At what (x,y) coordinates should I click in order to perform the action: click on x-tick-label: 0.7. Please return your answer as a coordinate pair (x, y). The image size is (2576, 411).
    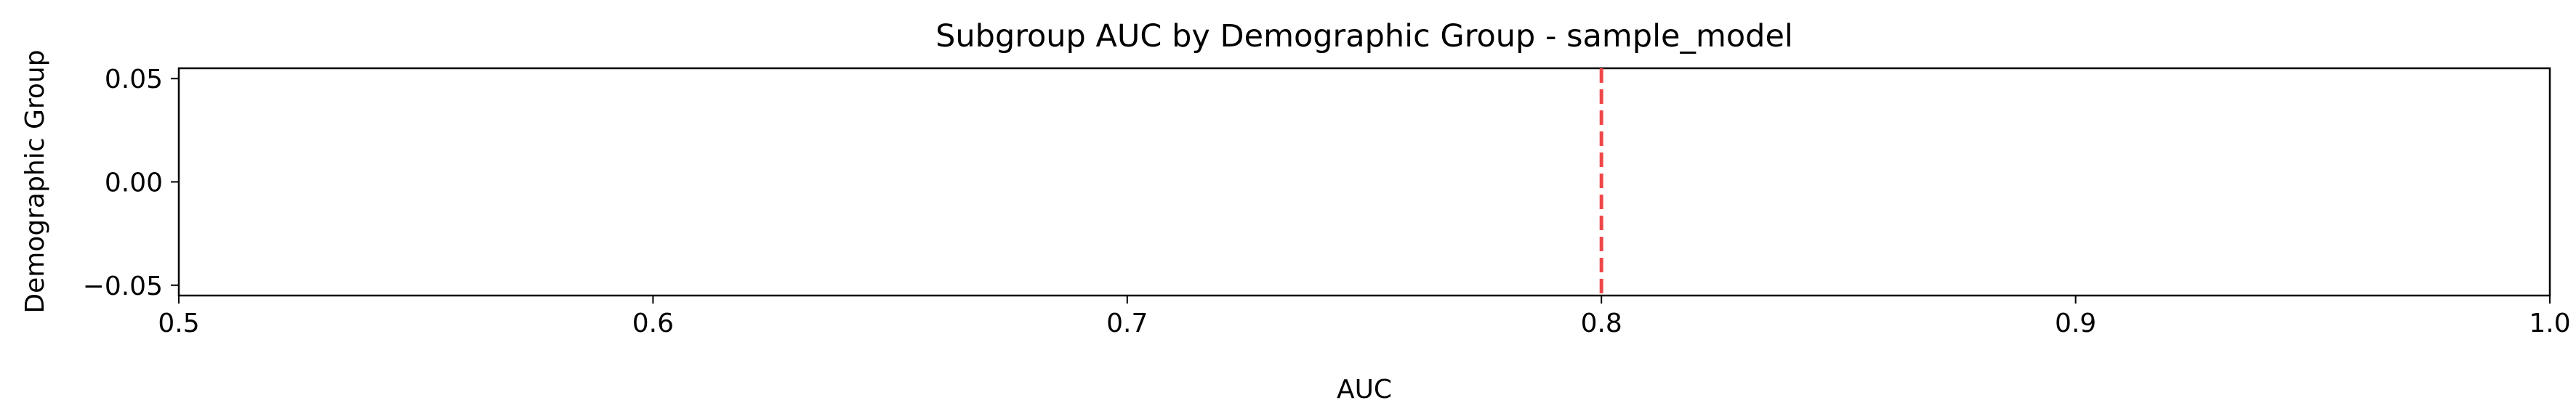
    Looking at the image, I should click on (1127, 324).